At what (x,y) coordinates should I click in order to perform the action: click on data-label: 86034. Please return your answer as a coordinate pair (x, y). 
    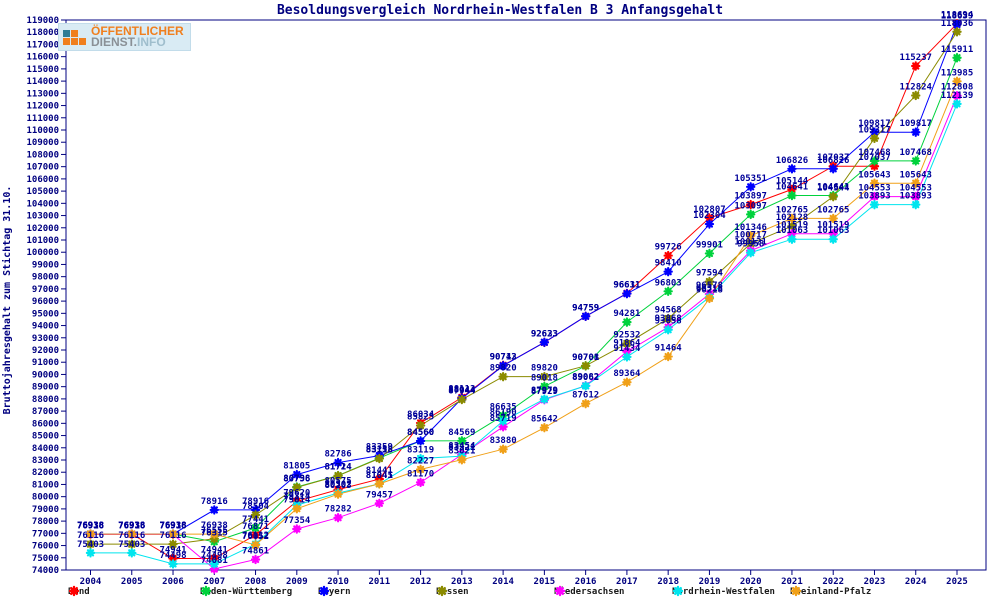
    Looking at the image, I should click on (421, 415).